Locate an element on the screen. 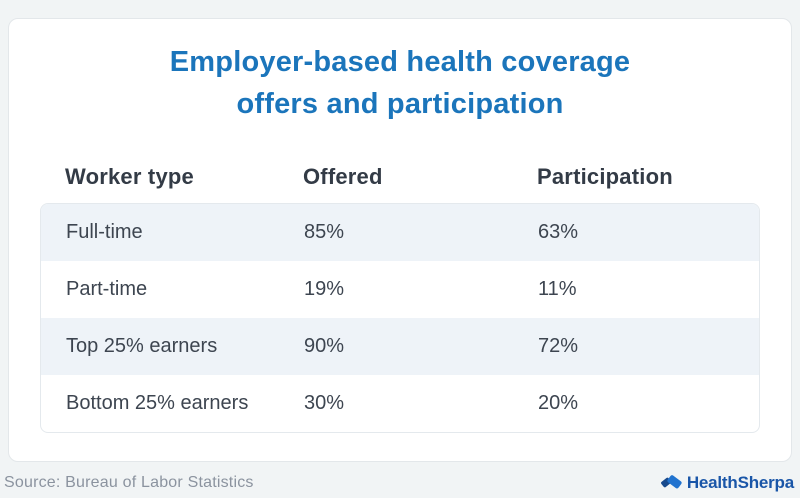 The height and width of the screenshot is (498, 800). brand-logo: HealthSherpa is located at coordinates (727, 483).